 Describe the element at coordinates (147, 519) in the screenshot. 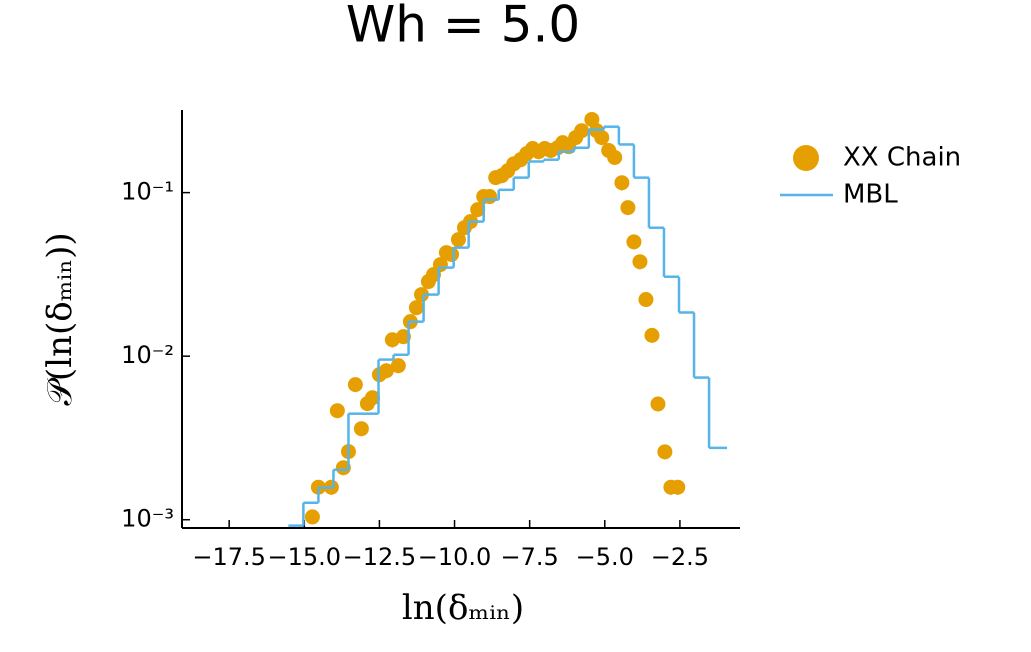

I see `y-tick-label: 10⁻³` at that location.